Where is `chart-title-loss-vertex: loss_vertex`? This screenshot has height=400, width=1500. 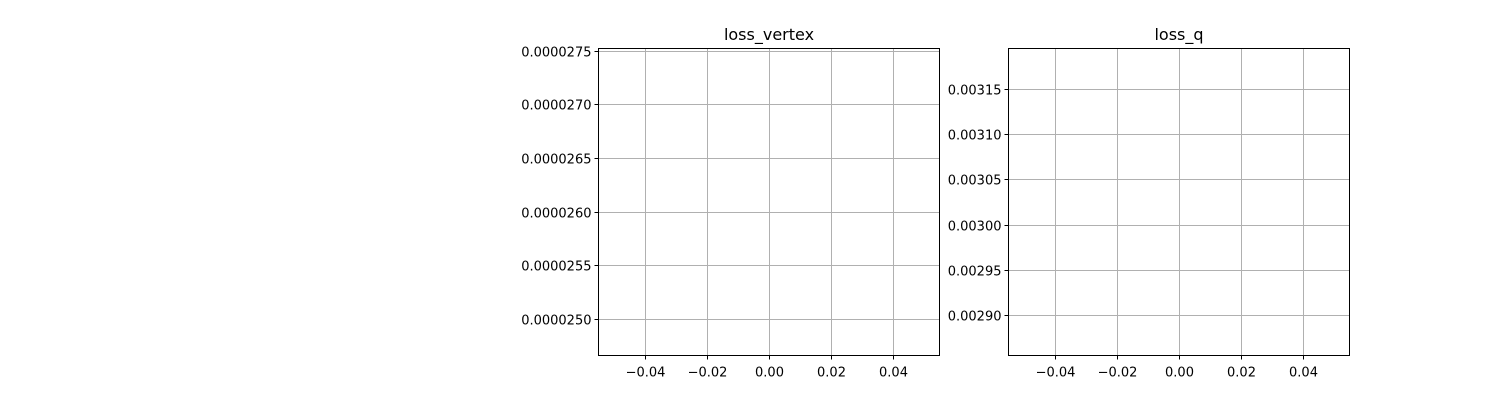 chart-title-loss-vertex: loss_vertex is located at coordinates (769, 35).